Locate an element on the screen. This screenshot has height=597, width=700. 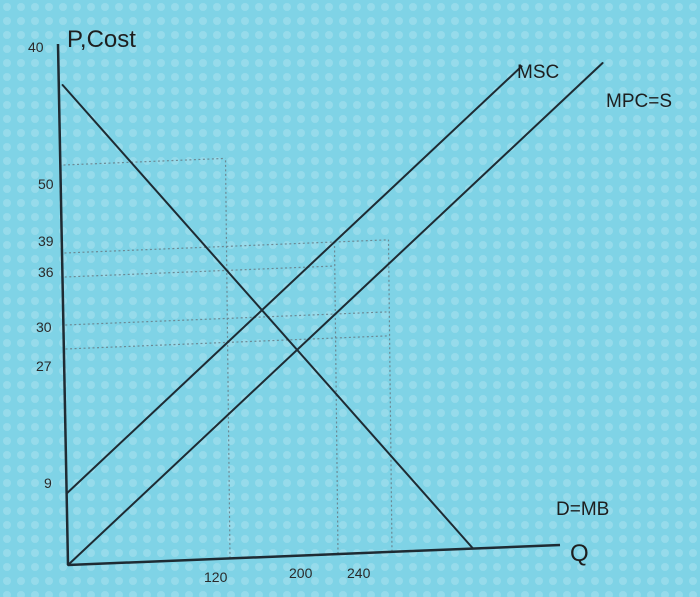
y-tick-labels: 40 50 39 36 30 27 9 is located at coordinates (41, 265).